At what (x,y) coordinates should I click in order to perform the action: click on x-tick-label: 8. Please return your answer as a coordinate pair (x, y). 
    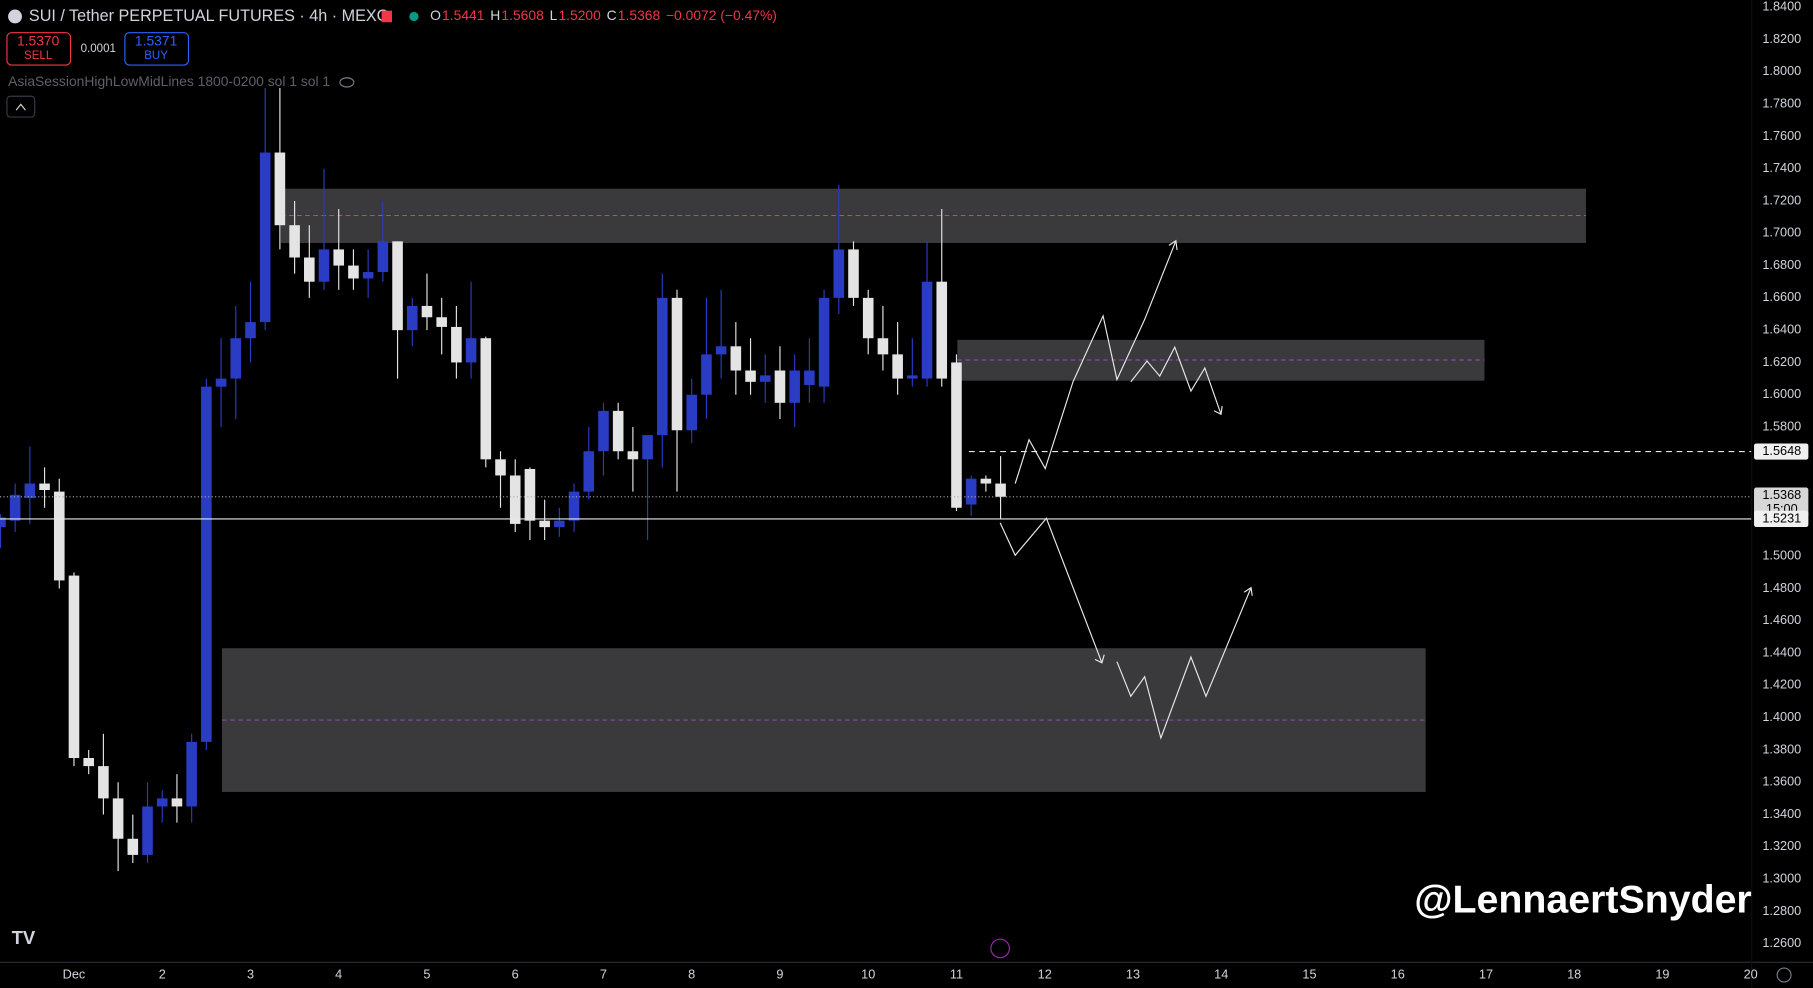
    Looking at the image, I should click on (691, 973).